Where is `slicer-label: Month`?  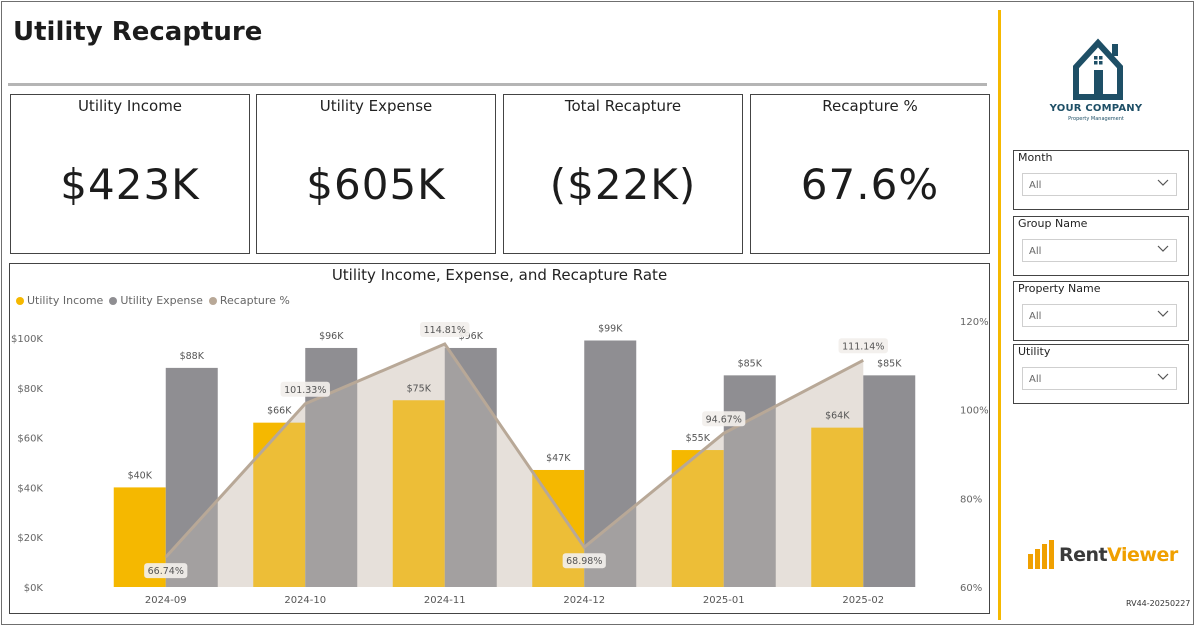 slicer-label: Month is located at coordinates (1035, 157).